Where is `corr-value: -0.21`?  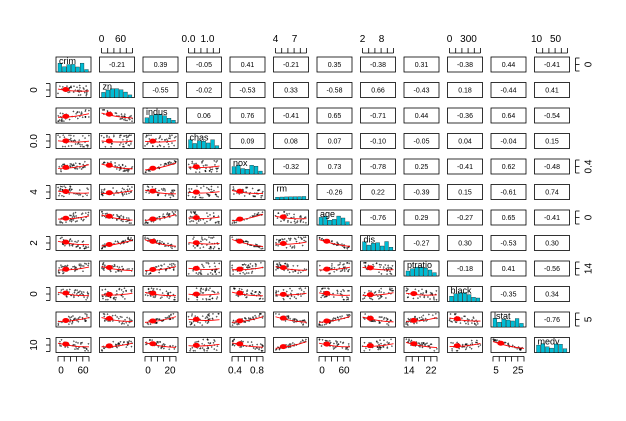 corr-value: -0.21 is located at coordinates (291, 65).